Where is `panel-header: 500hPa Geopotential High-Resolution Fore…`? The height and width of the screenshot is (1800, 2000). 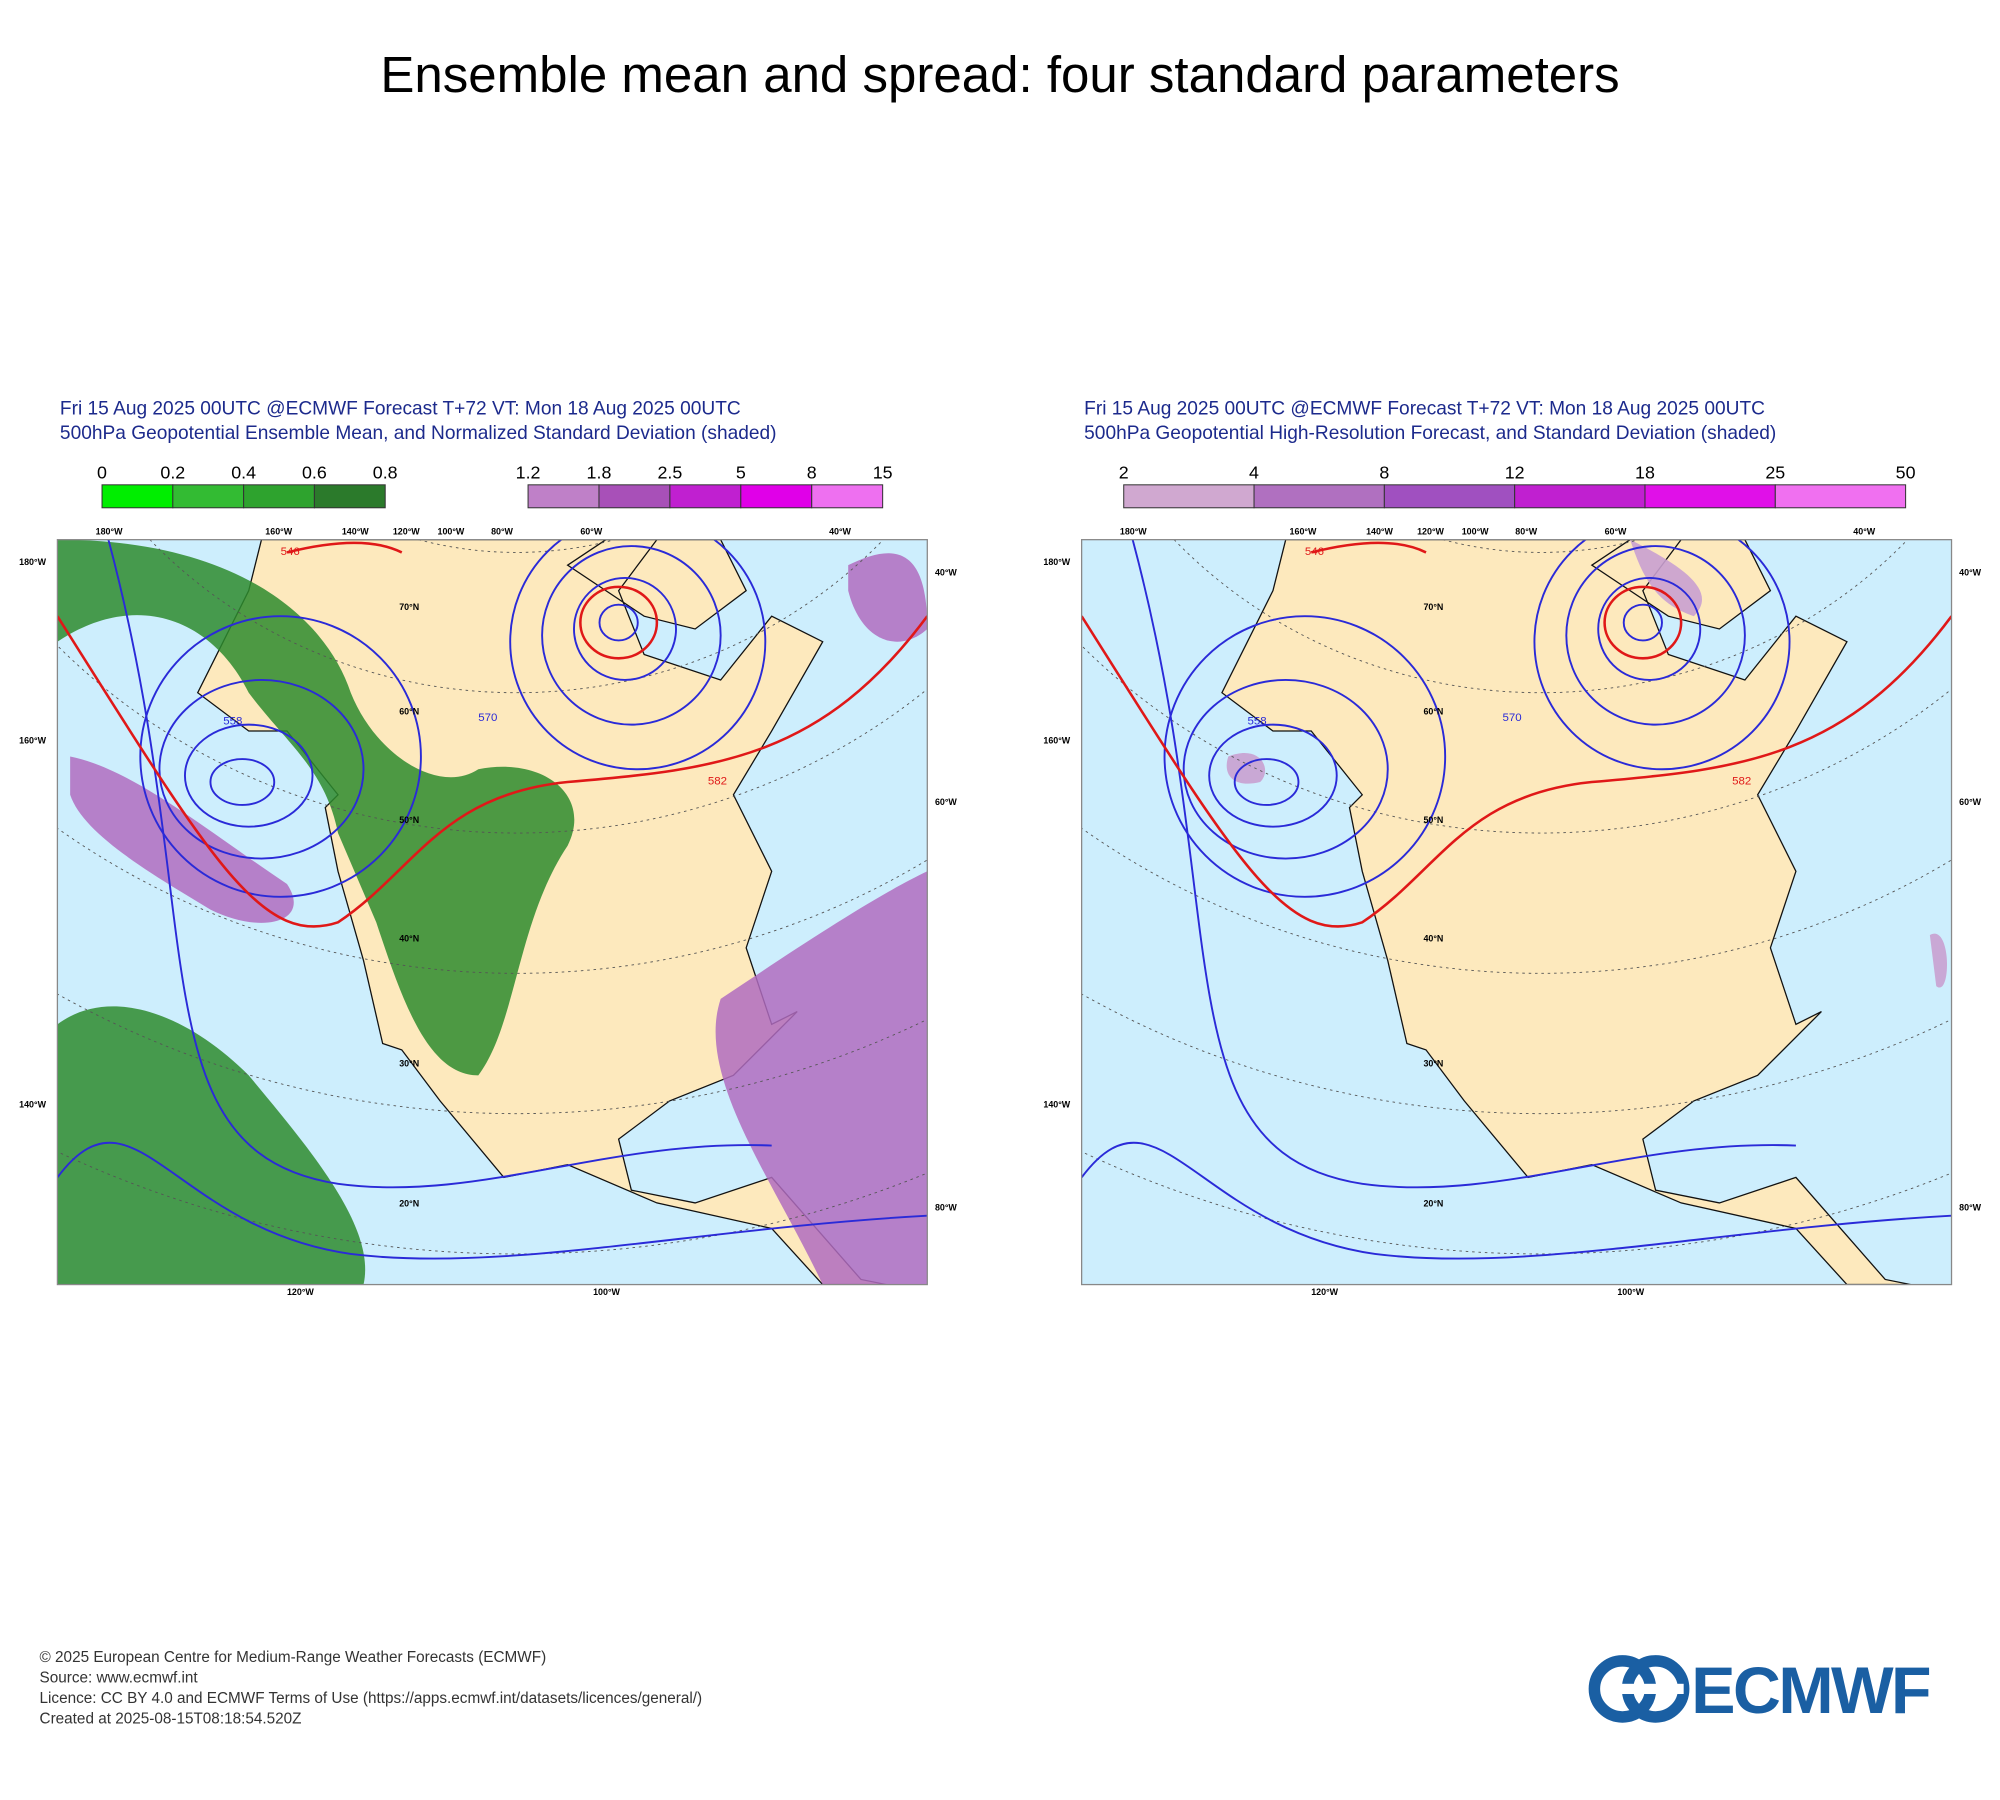 panel-header: 500hPa Geopotential High-Resolution Fore… is located at coordinates (1430, 433).